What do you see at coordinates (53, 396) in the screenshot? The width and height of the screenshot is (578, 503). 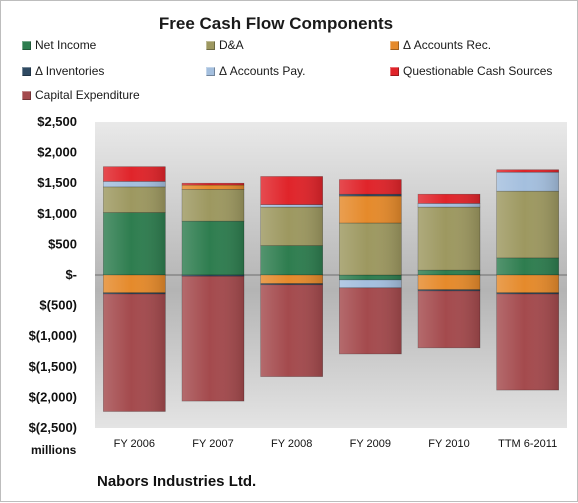 I see `y-tick-label: $(2,000)` at bounding box center [53, 396].